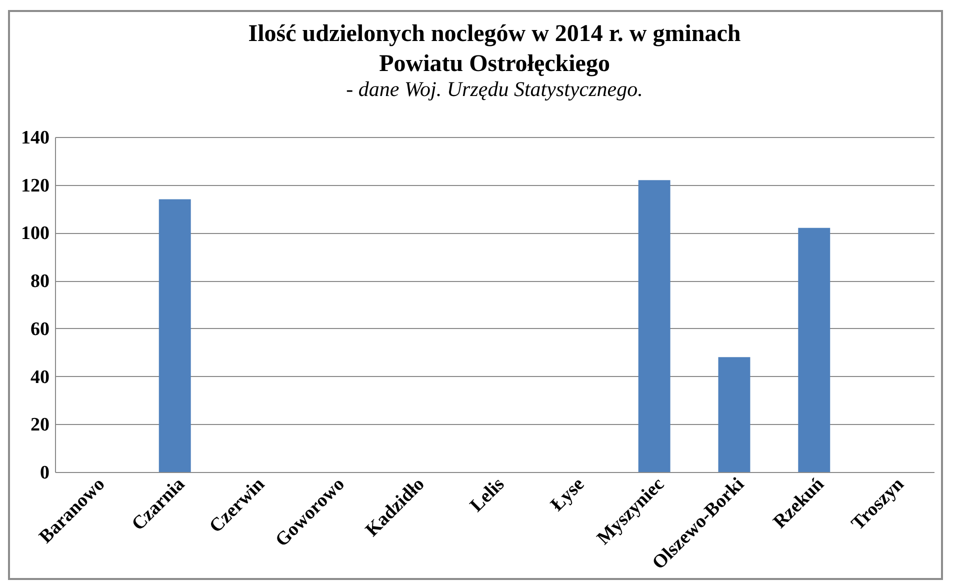 The height and width of the screenshot is (585, 957). What do you see at coordinates (35, 185) in the screenshot?
I see `y-tick-label: 120` at bounding box center [35, 185].